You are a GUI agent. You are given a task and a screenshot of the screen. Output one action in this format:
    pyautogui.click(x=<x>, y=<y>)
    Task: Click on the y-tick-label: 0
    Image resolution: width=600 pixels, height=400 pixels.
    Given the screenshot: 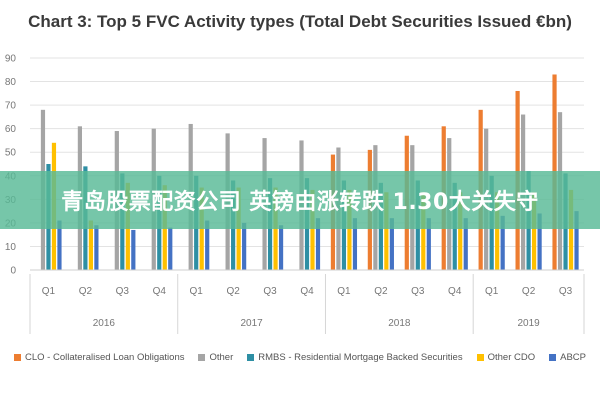 What is the action you would take?
    pyautogui.click(x=13, y=271)
    